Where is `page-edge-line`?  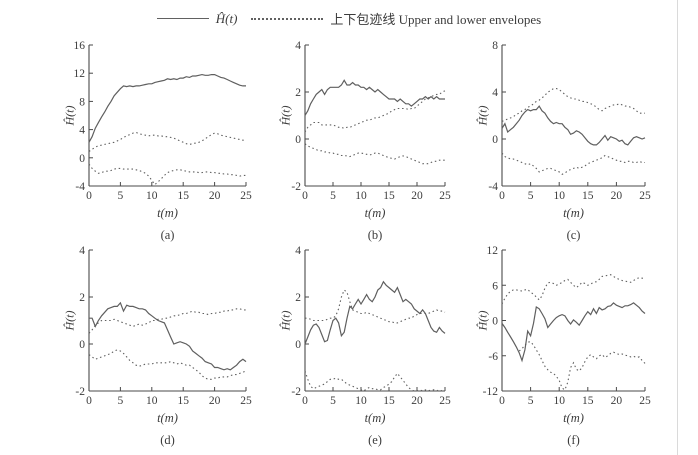 page-edge-line is located at coordinates (677, 227).